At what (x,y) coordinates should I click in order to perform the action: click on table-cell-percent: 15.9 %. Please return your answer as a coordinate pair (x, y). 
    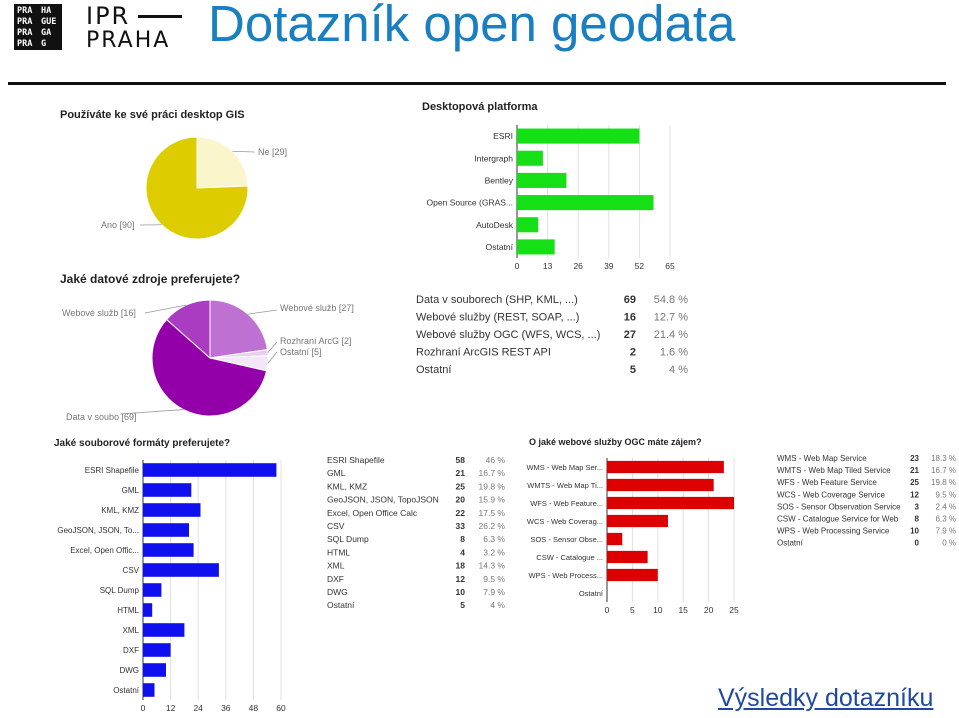
    Looking at the image, I should click on (492, 500).